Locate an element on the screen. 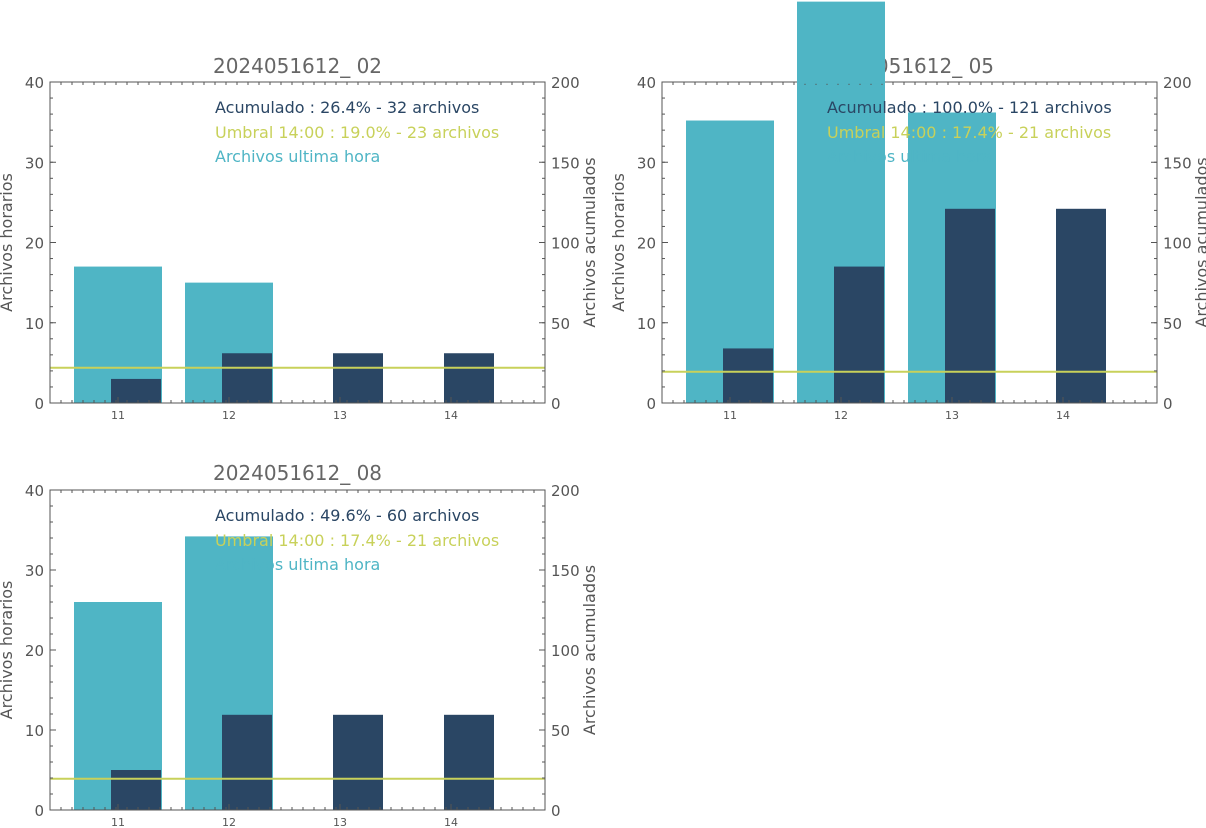  chart-title: 2024051612_ 08 is located at coordinates (297, 473).